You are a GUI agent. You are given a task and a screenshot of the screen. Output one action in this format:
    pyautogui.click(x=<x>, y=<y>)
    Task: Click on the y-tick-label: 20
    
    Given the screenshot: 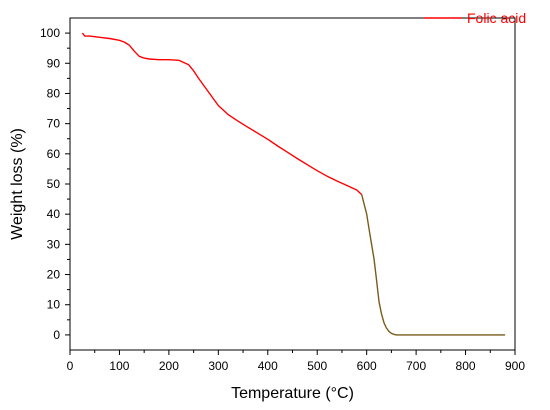 What is the action you would take?
    pyautogui.click(x=54, y=275)
    